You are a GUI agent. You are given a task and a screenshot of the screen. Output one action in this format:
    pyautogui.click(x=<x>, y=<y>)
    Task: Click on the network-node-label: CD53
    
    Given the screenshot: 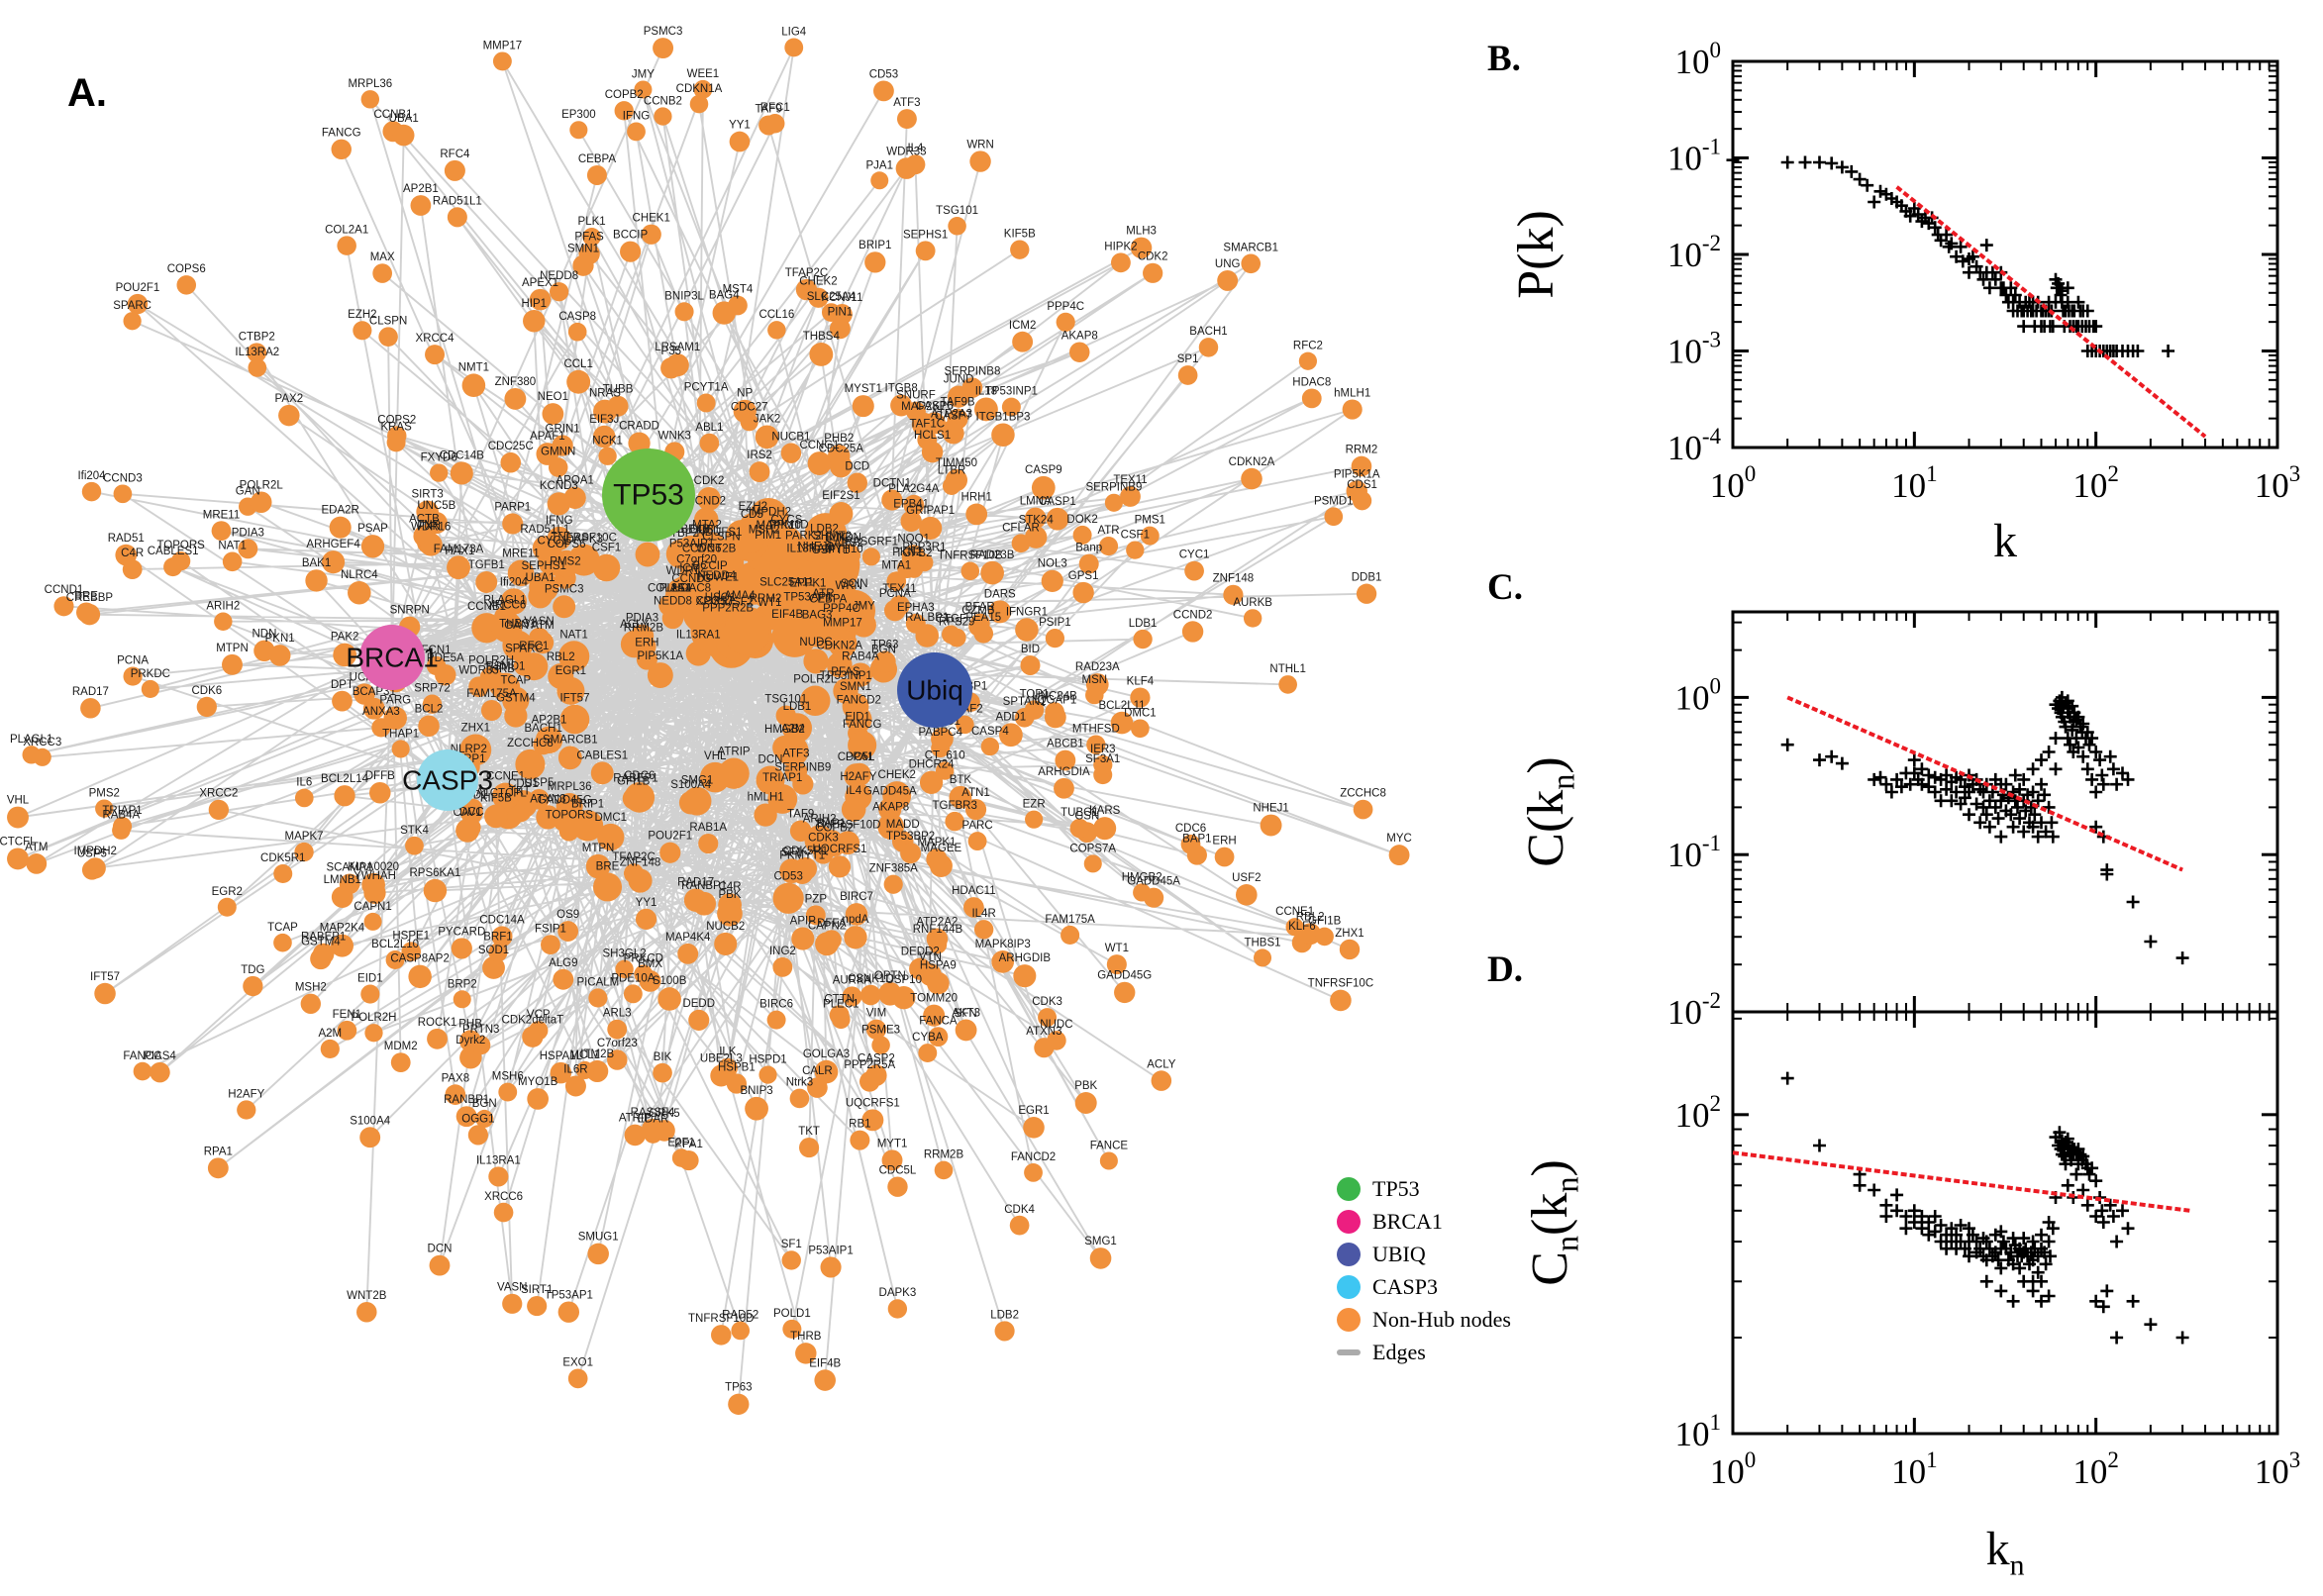 What is the action you would take?
    pyautogui.click(x=883, y=74)
    